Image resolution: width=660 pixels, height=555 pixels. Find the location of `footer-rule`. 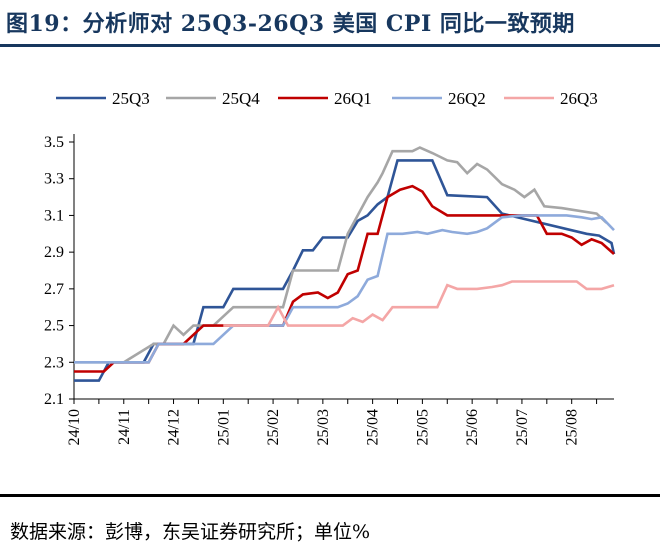

footer-rule is located at coordinates (330, 495).